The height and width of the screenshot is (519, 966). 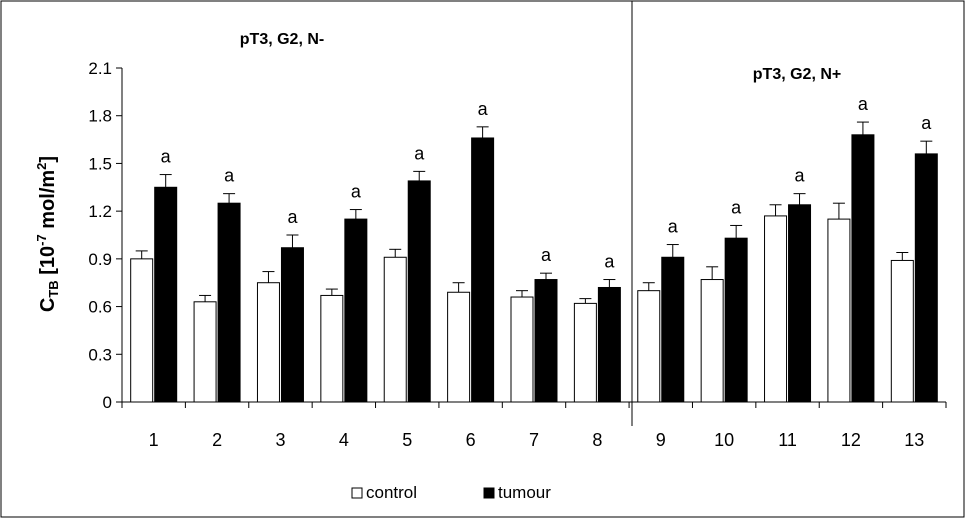 What do you see at coordinates (100, 68) in the screenshot?
I see `y-tick-label: 2.1` at bounding box center [100, 68].